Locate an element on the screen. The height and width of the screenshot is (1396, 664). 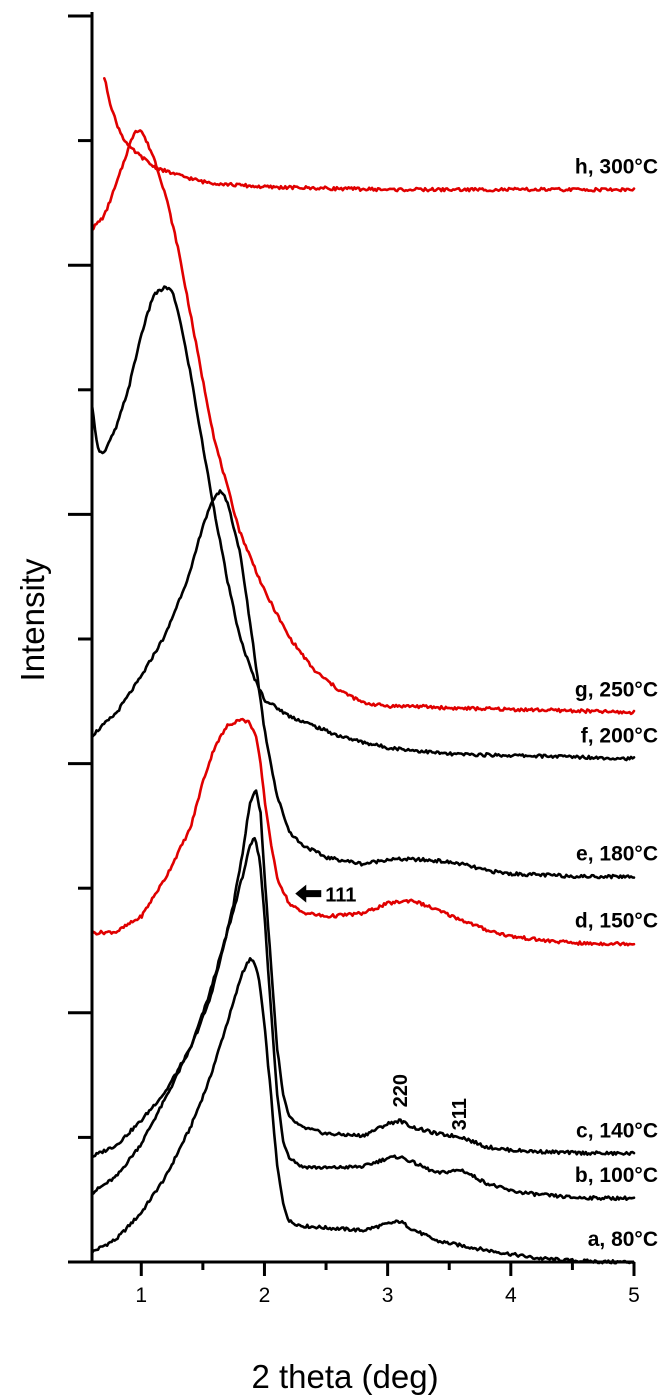
series-label: h, 300°C is located at coordinates (616, 167).